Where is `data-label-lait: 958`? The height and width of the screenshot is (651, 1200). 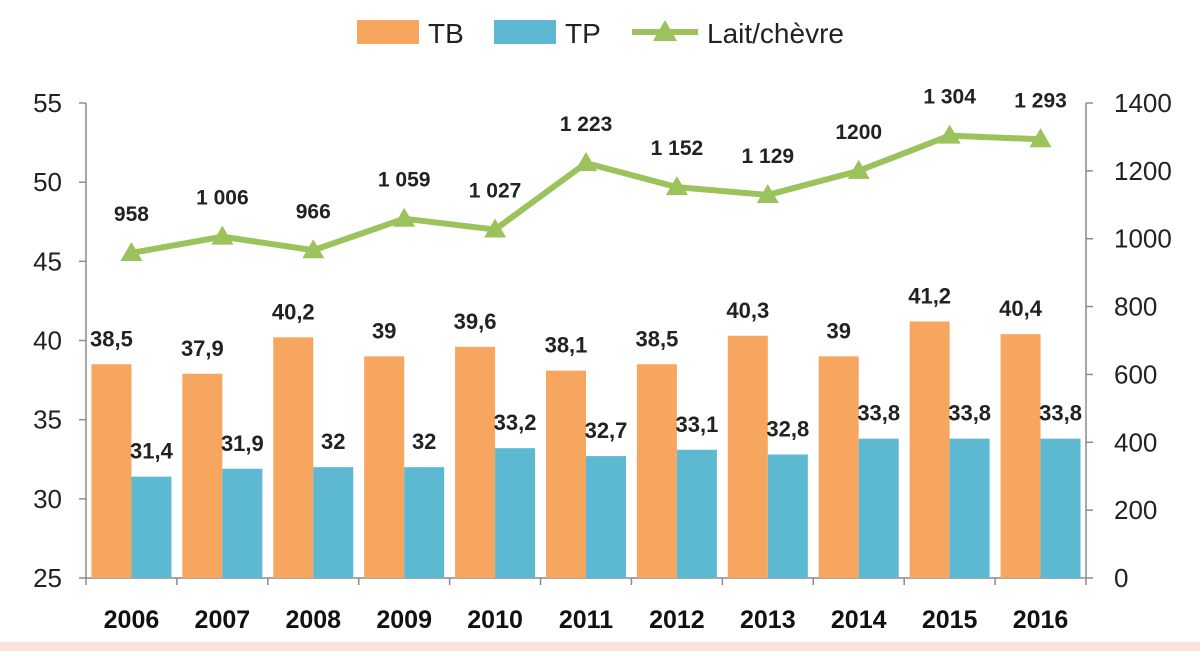 data-label-lait: 958 is located at coordinates (131, 214).